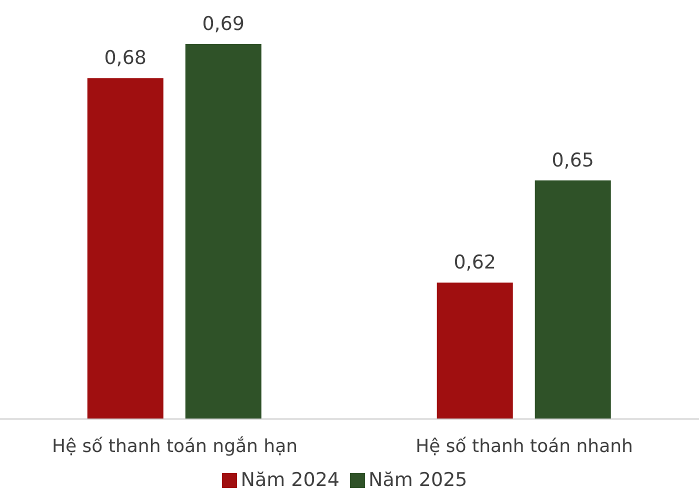 The height and width of the screenshot is (495, 699). What do you see at coordinates (290, 480) in the screenshot?
I see `legend-label: Năm 2024` at bounding box center [290, 480].